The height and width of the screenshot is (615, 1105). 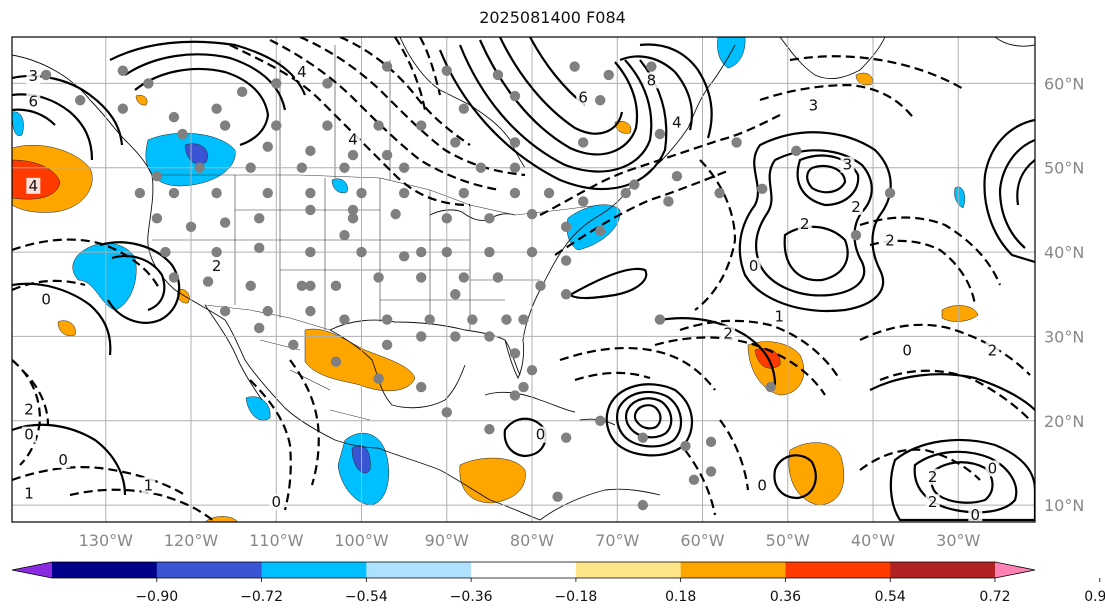 What do you see at coordinates (1064, 83) in the screenshot?
I see `lat-tick-label: 60°N` at bounding box center [1064, 83].